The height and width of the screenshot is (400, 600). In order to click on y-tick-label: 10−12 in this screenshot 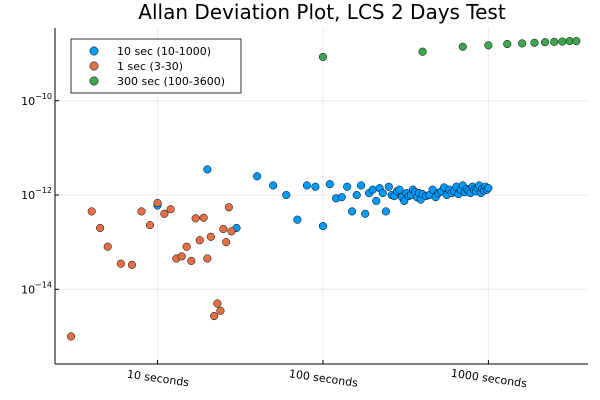, I will do `click(36, 194)`.